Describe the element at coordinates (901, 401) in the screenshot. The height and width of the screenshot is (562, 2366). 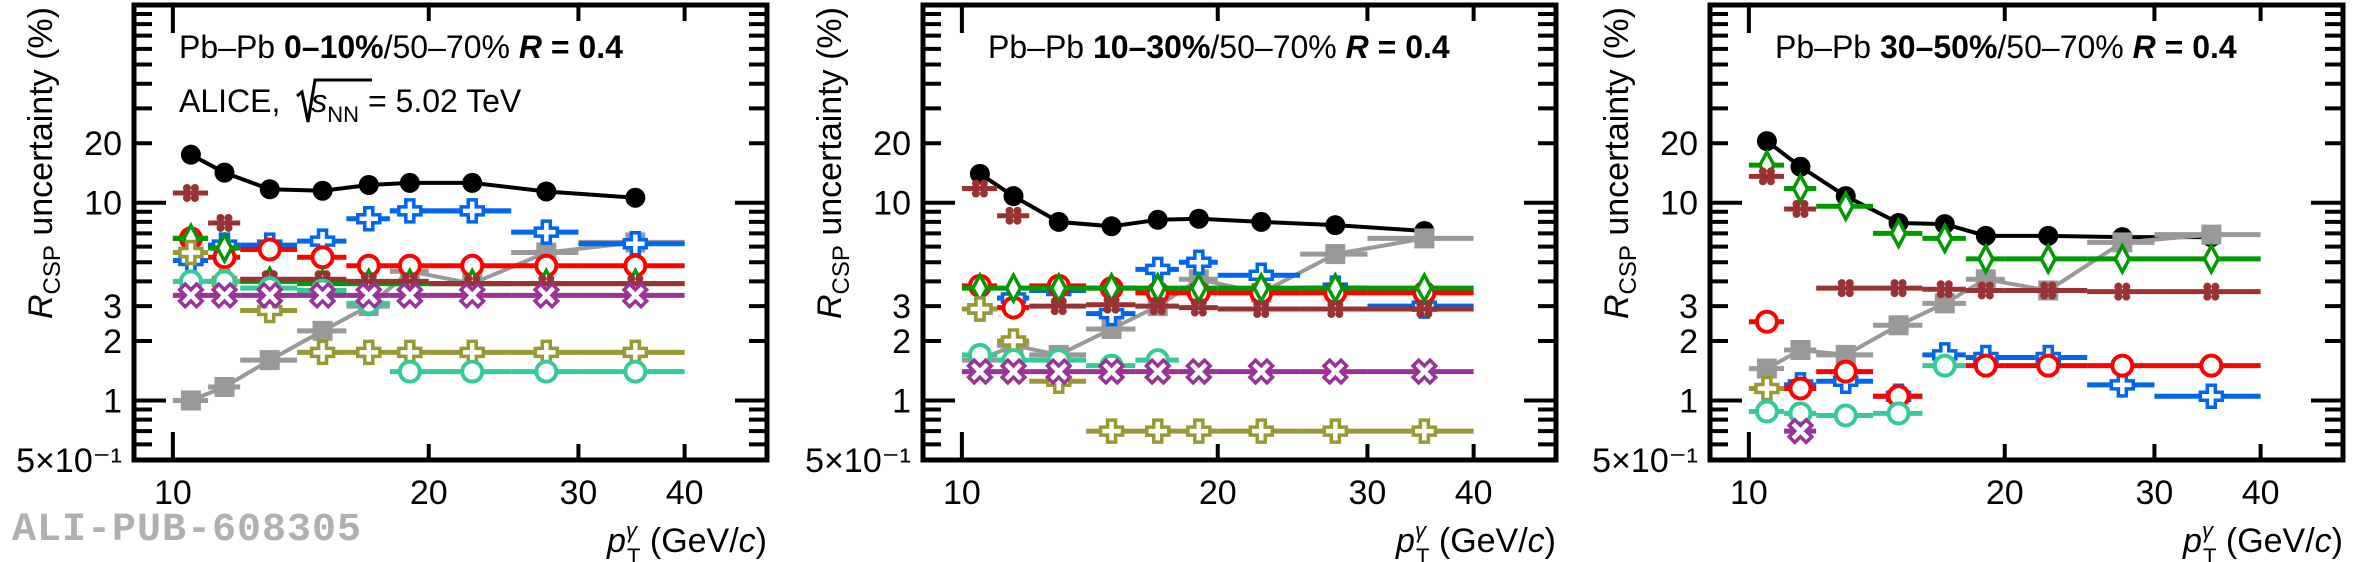
I see `y-tick-label: 1` at that location.